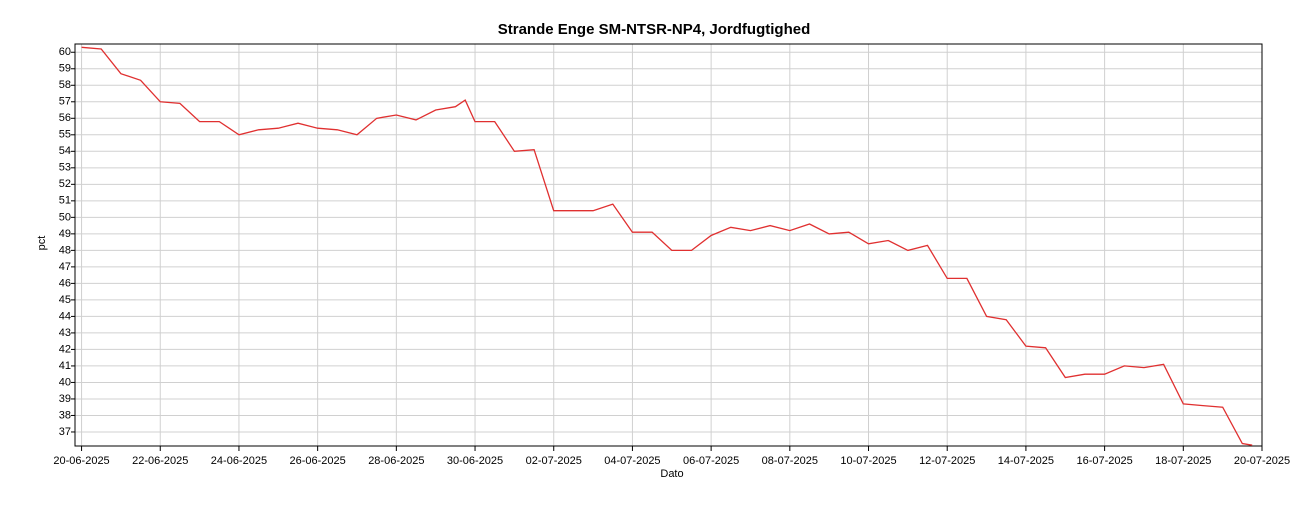 This screenshot has width=1300, height=505. I want to click on y-tick-label: 41, so click(65, 366).